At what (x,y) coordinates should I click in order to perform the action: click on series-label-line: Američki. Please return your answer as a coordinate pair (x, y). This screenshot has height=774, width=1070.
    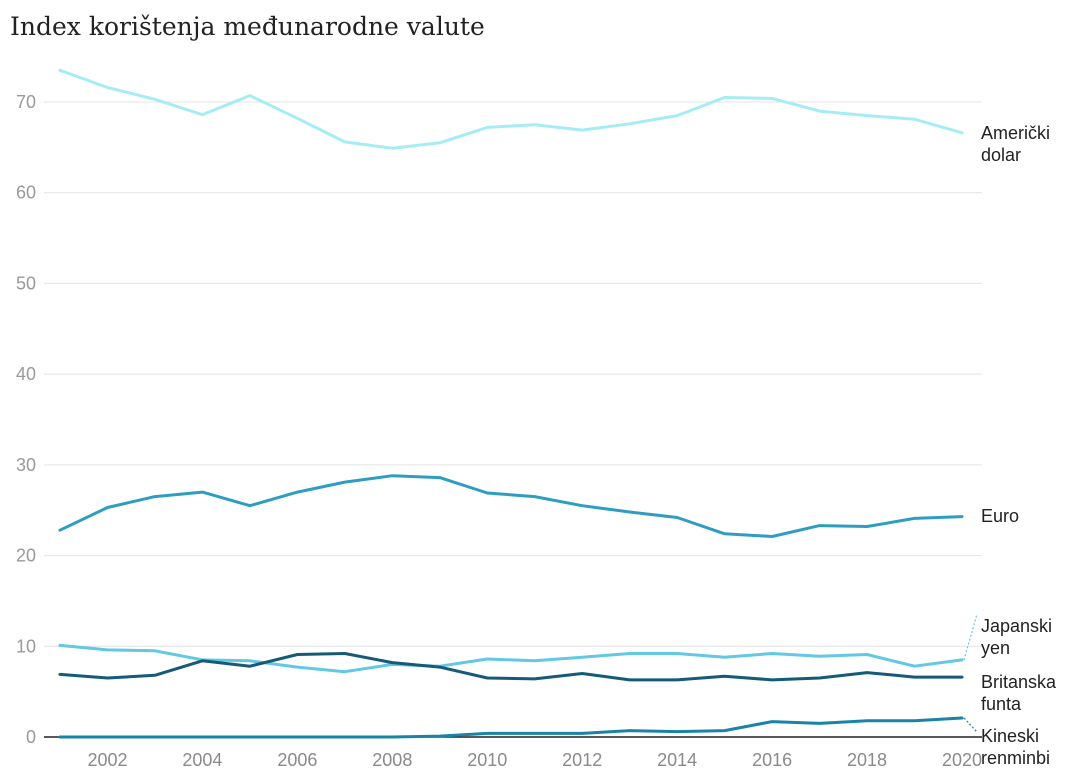
    Looking at the image, I should click on (1015, 133).